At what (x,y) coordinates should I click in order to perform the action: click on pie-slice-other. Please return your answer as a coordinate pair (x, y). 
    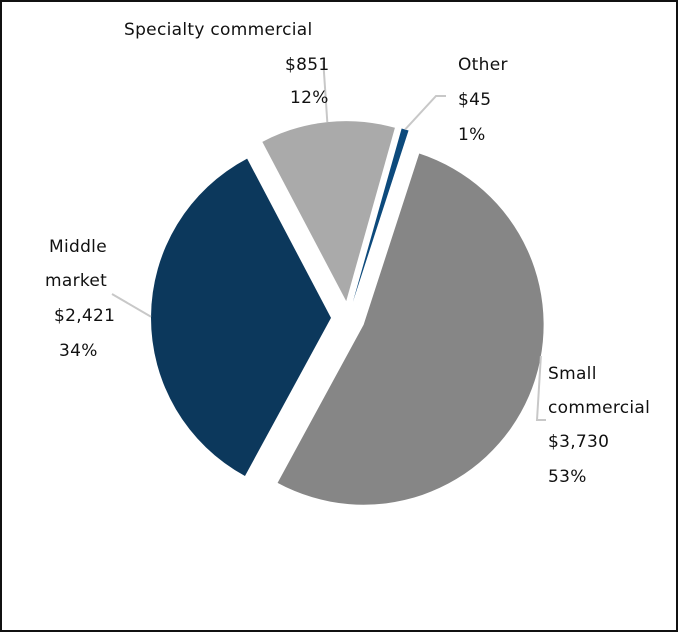
    Looking at the image, I should click on (380, 215).